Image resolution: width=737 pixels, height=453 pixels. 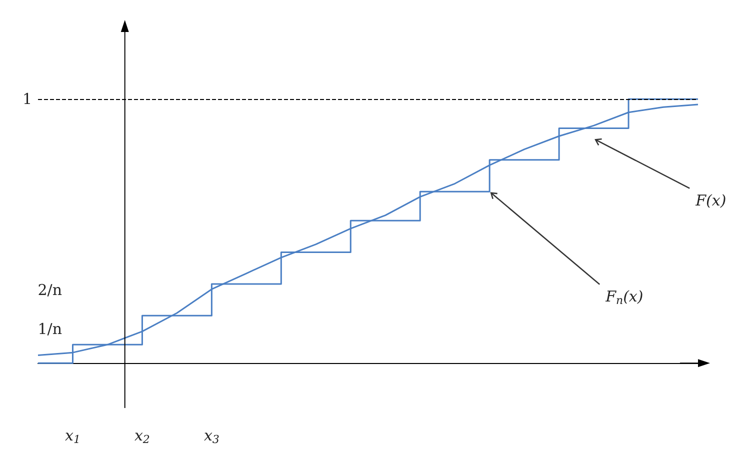 I want to click on ref-line-label: 1, so click(x=27, y=99).